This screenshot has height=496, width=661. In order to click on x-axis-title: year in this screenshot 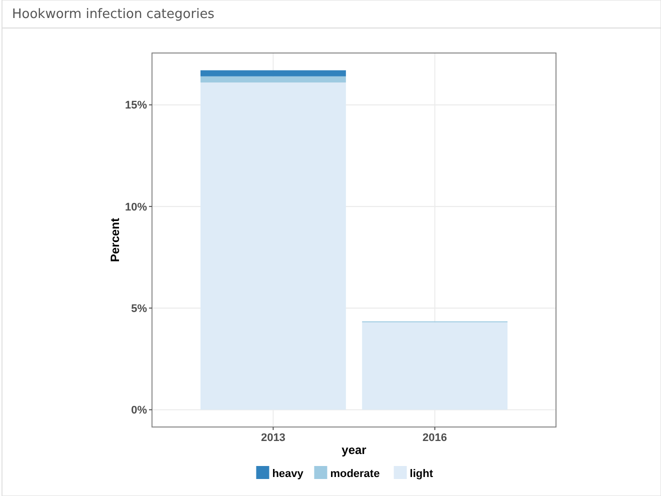, I will do `click(354, 450)`.